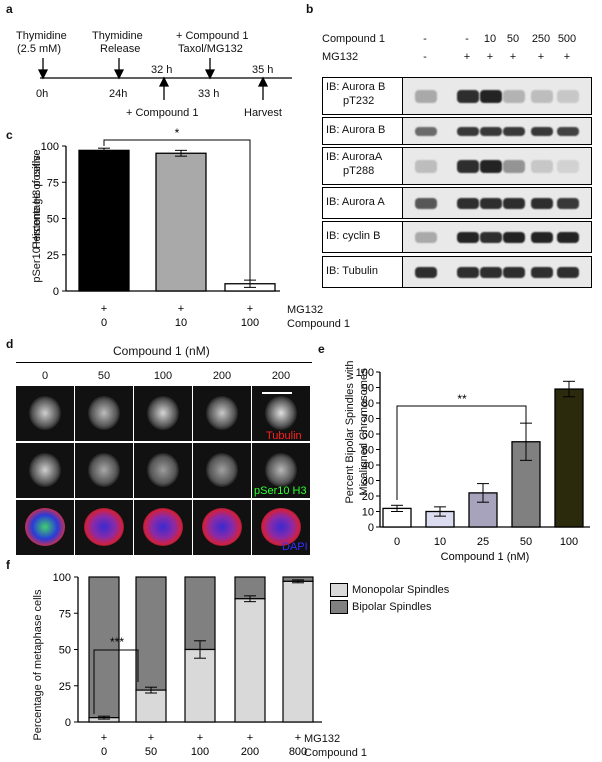 The image size is (602, 762). Describe the element at coordinates (65, 614) in the screenshot. I see `f-y-tick-label: 75` at that location.